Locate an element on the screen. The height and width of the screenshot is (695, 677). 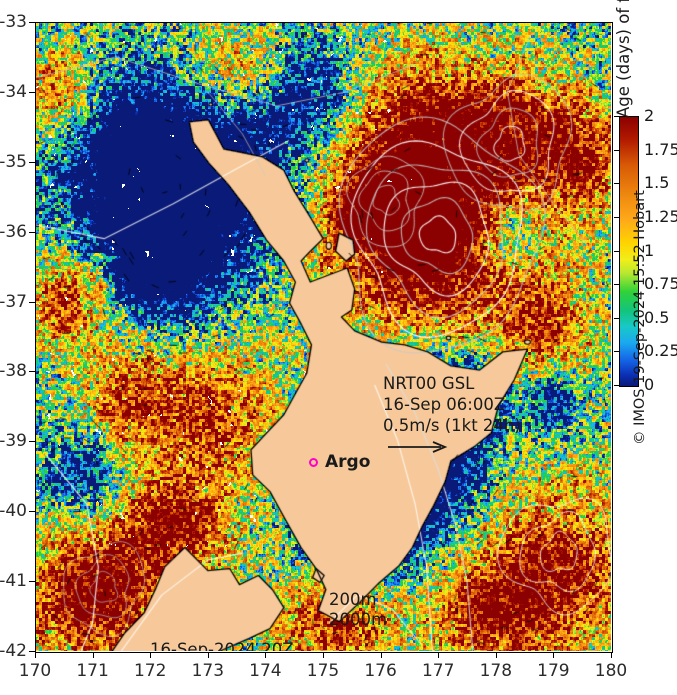
colorbar-tick-label: 1.5 is located at coordinates (657, 183).